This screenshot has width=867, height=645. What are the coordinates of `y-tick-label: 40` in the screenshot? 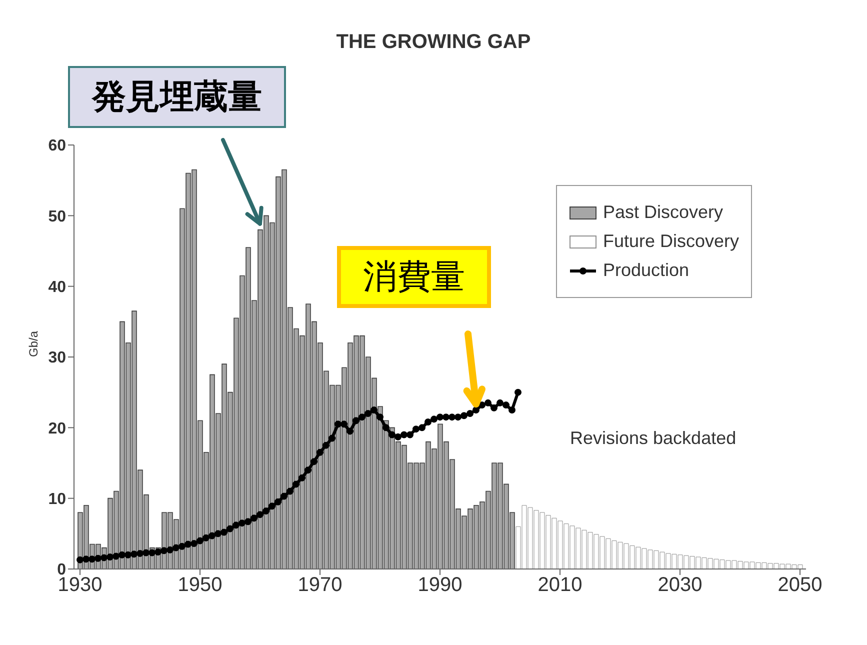 It's located at (57, 287).